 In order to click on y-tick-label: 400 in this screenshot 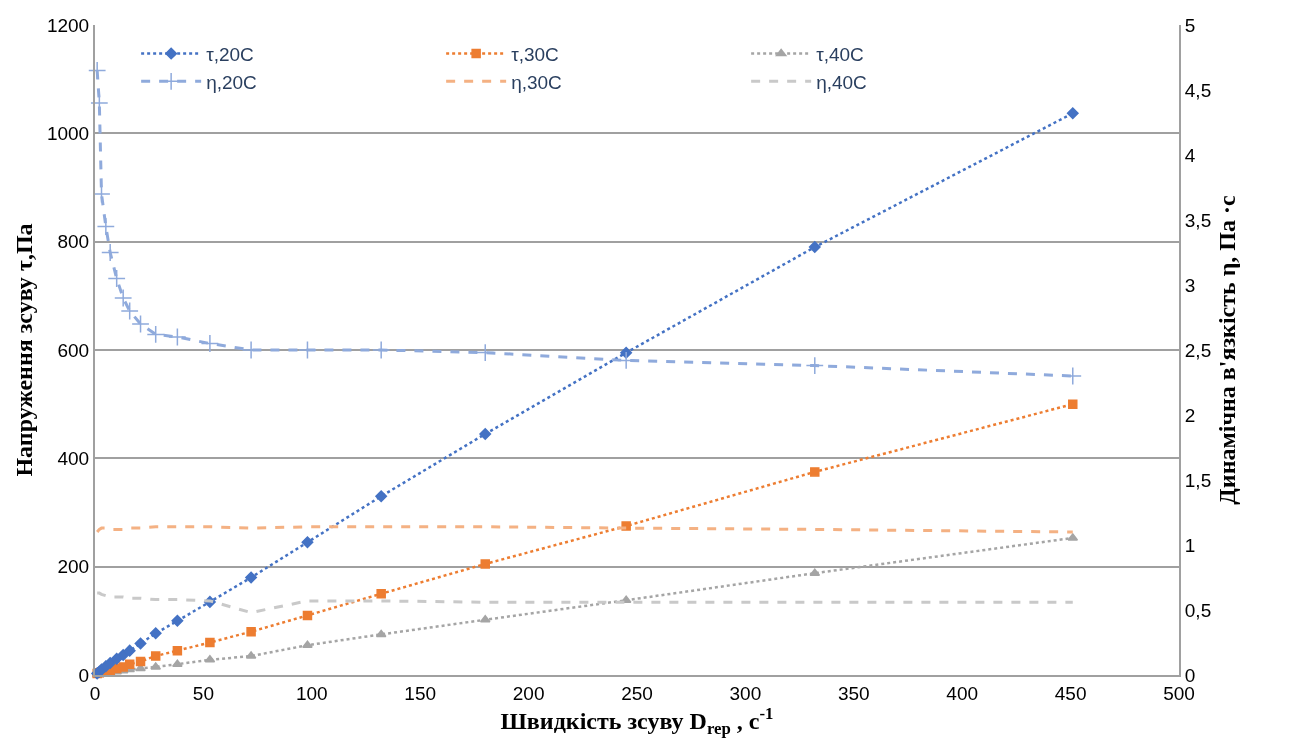, I will do `click(73, 458)`.